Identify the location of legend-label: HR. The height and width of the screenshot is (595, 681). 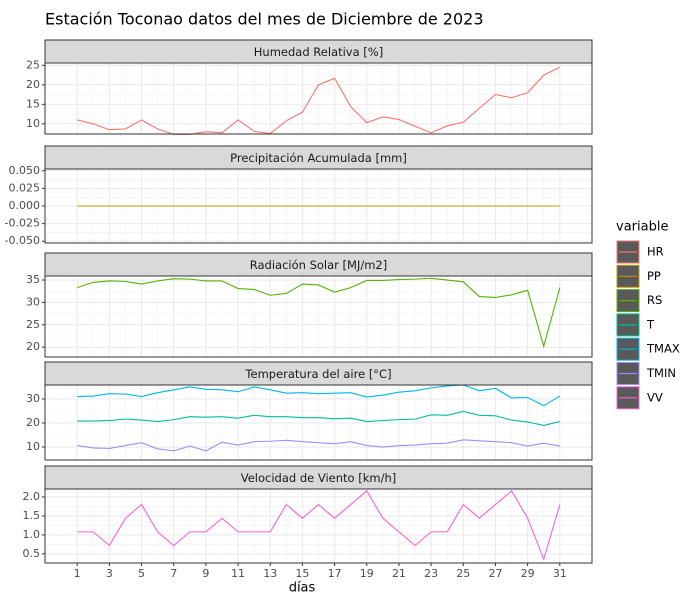
(655, 252).